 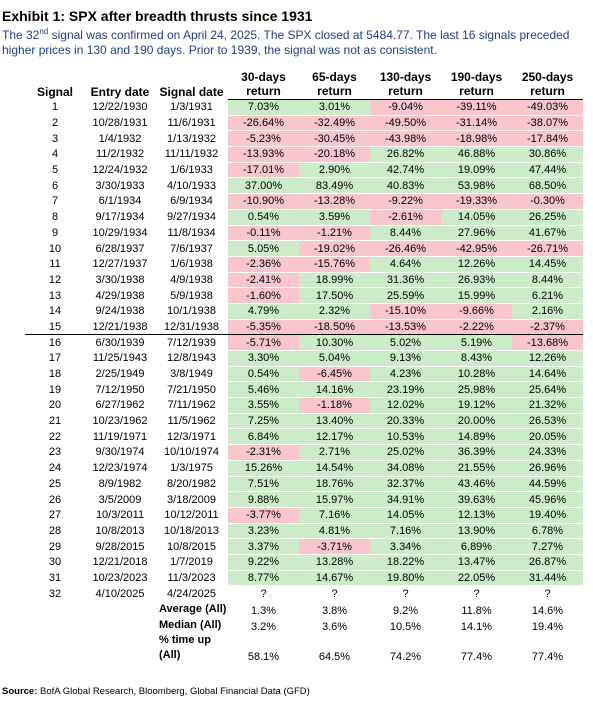 I want to click on summary-row: Median (All) 3.2% 3.6% 10.5% 14.1% 19.4%, so click(x=304, y=625).